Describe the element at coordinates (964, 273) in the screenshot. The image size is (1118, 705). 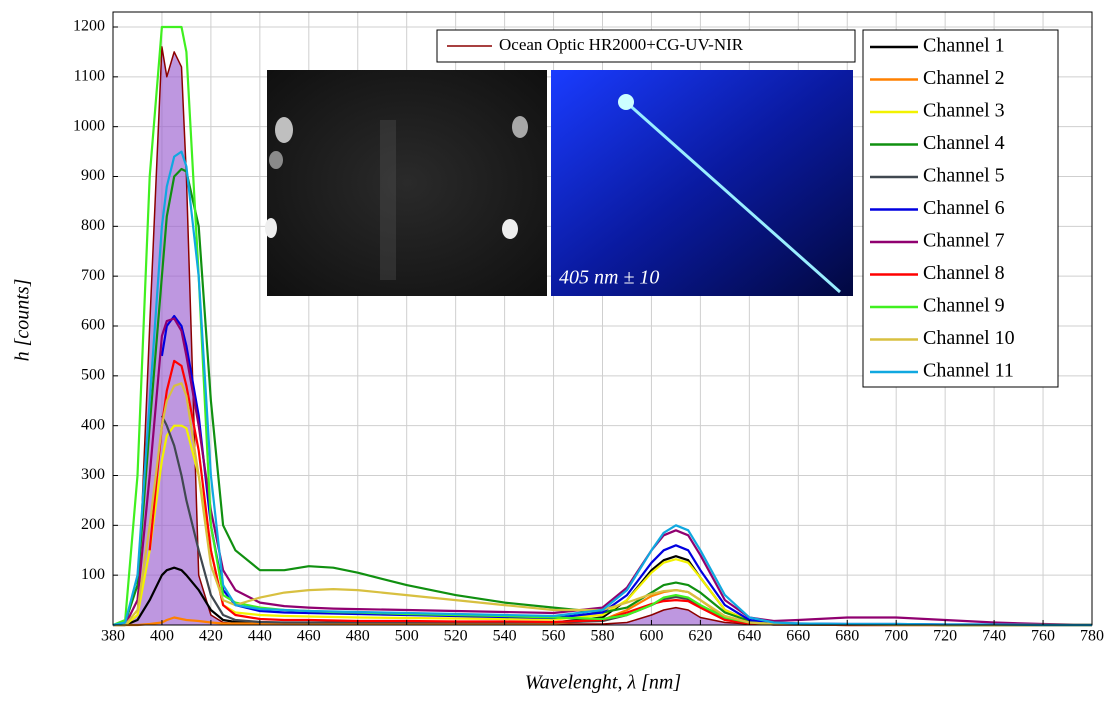
I see `legend-label: Channel 8` at that location.